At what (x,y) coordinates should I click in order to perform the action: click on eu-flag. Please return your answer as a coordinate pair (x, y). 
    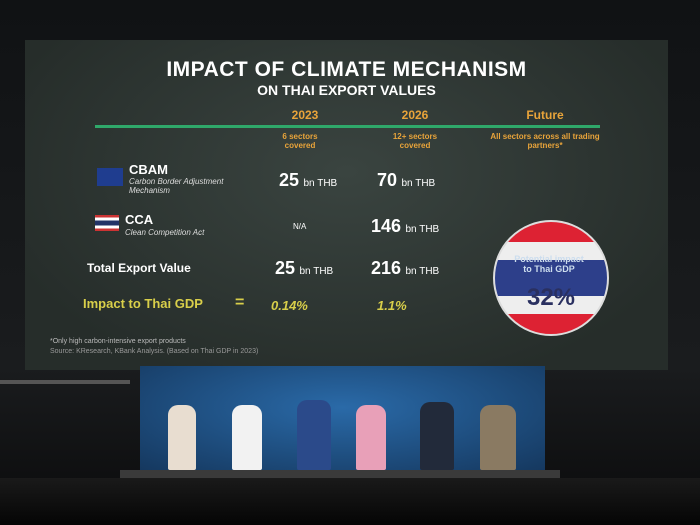
    Looking at the image, I should click on (110, 177).